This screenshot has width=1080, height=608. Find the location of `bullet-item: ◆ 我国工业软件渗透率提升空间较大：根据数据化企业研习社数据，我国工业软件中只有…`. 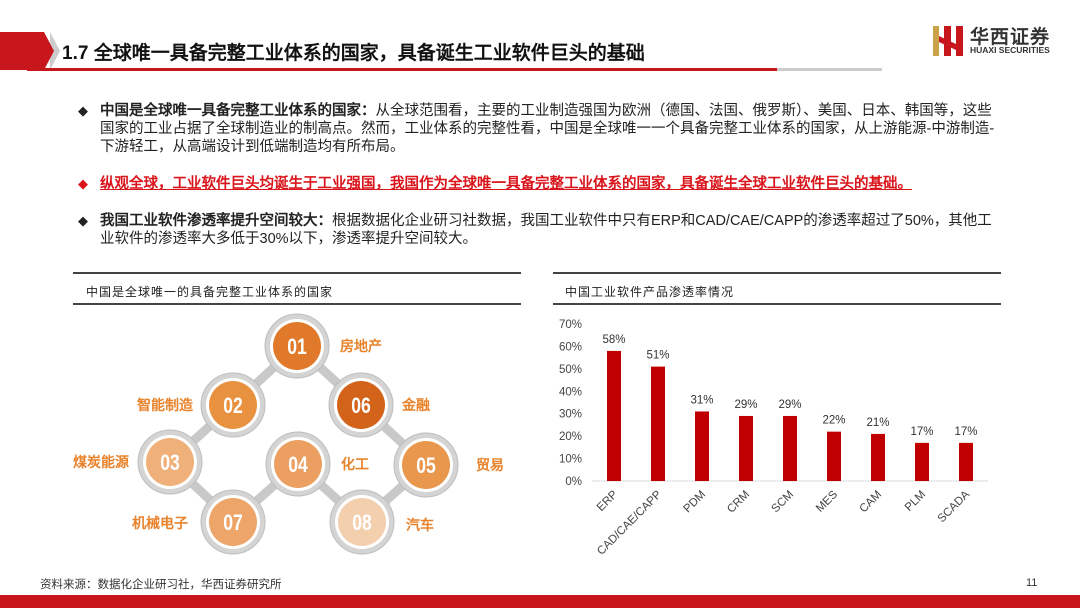

bullet-item: ◆ 我国工业软件渗透率提升空间较大：根据数据化企业研习社数据，我国工业软件中只有… is located at coordinates (538, 230).